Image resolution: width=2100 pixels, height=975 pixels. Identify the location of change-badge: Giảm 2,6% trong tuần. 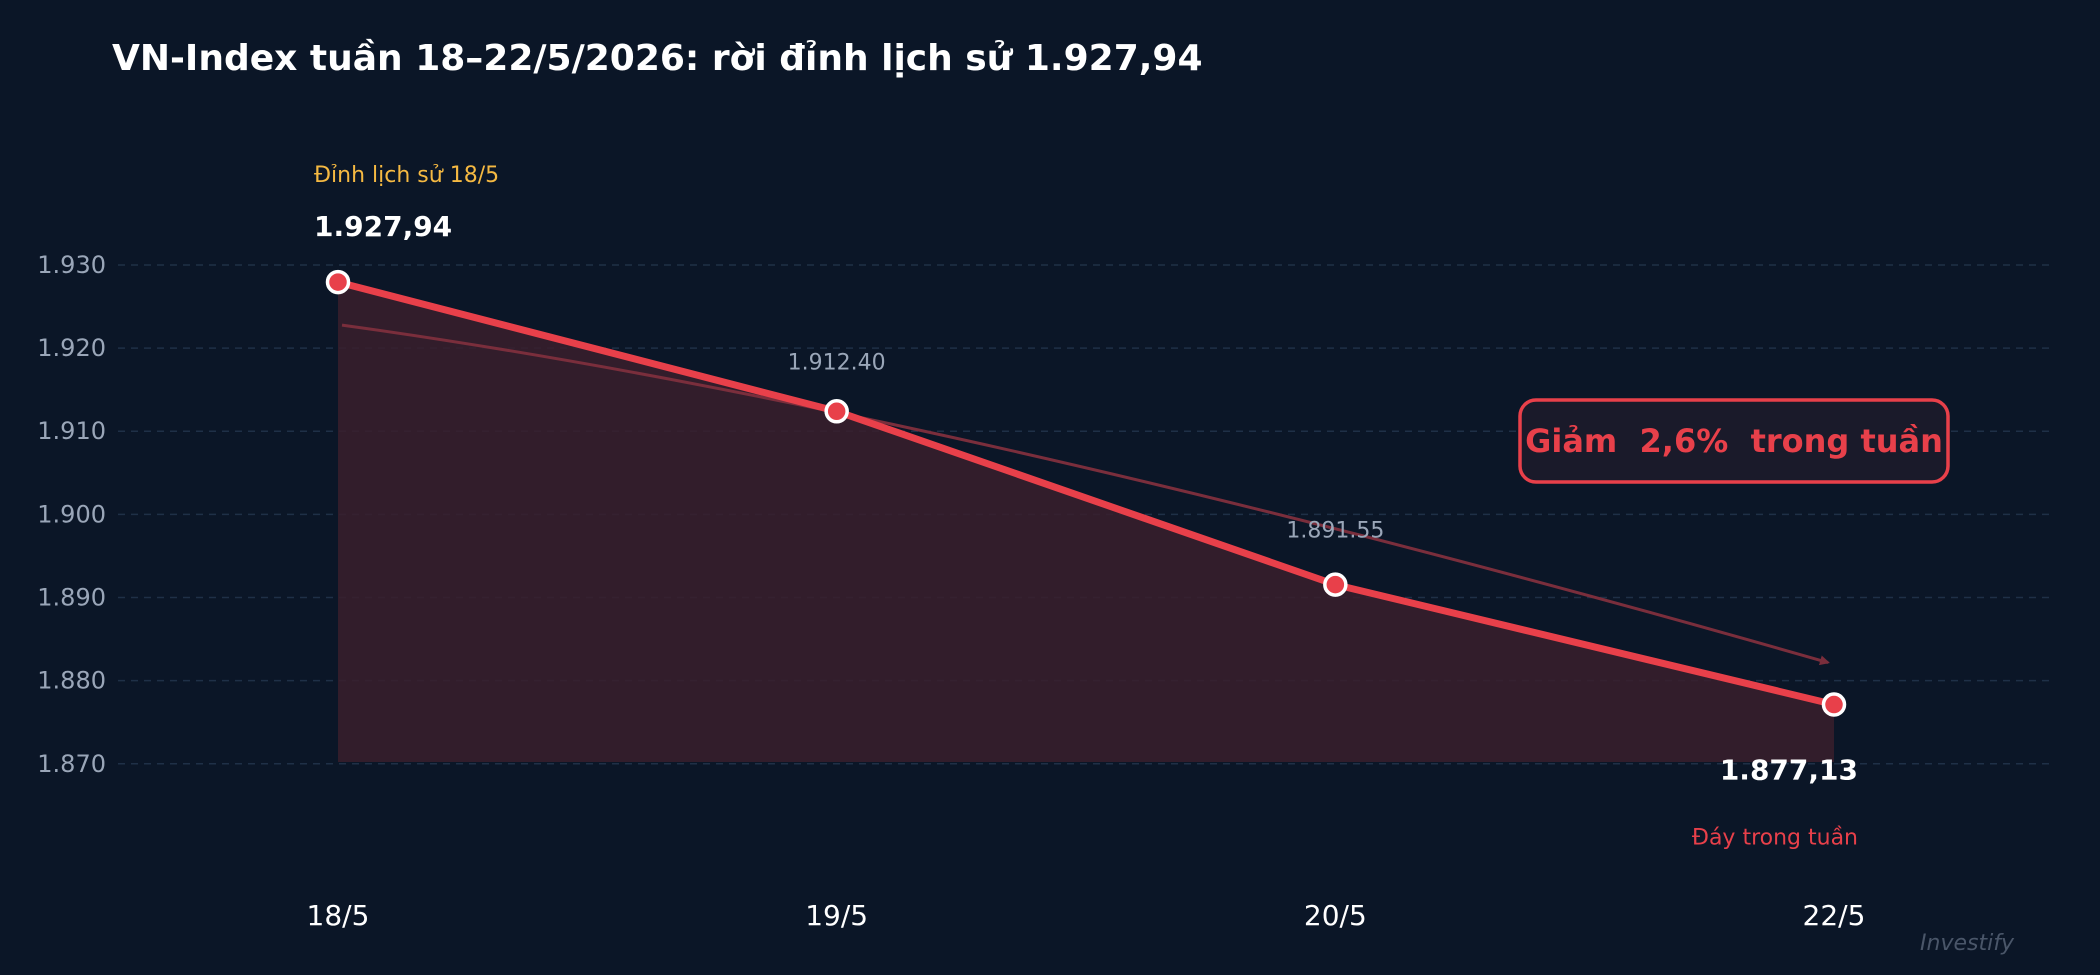
(1734, 441).